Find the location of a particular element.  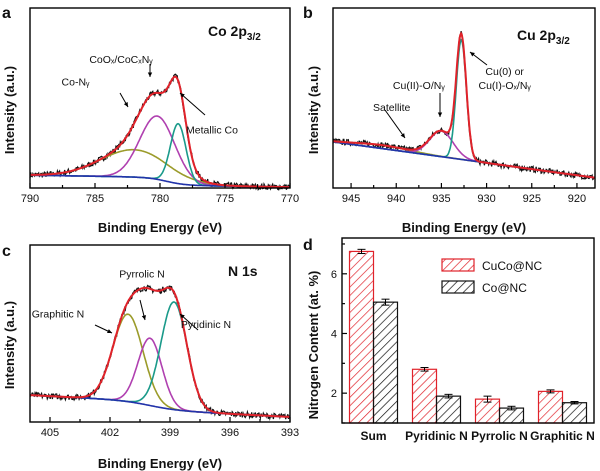

x-tick-label: 770 is located at coordinates (290, 199).